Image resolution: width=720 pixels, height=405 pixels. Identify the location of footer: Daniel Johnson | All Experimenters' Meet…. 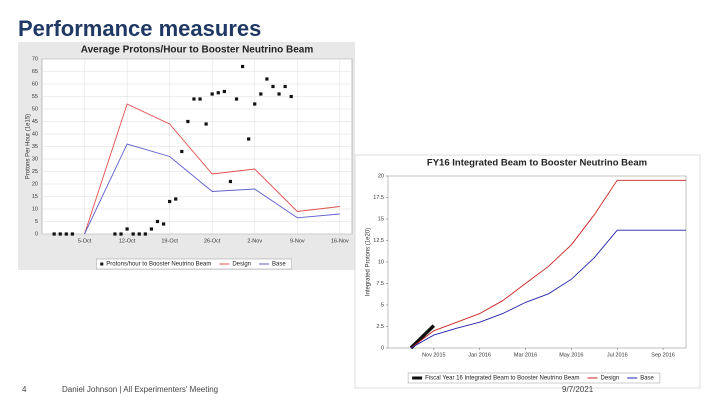
(140, 389).